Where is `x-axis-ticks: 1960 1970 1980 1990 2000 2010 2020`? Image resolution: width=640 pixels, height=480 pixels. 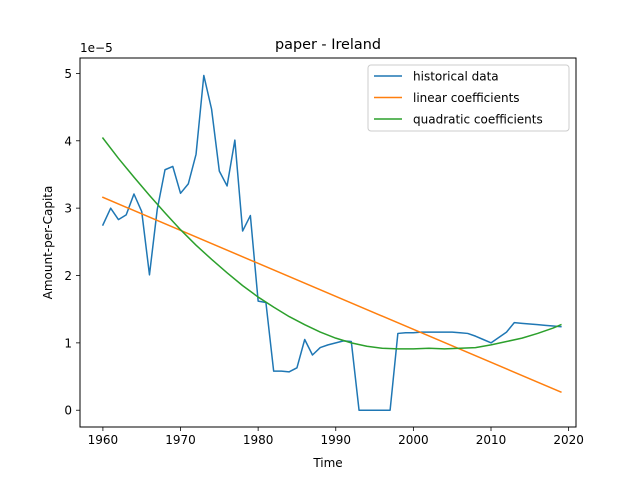 x-axis-ticks: 1960 1970 1980 1990 2000 2010 2020 is located at coordinates (336, 437).